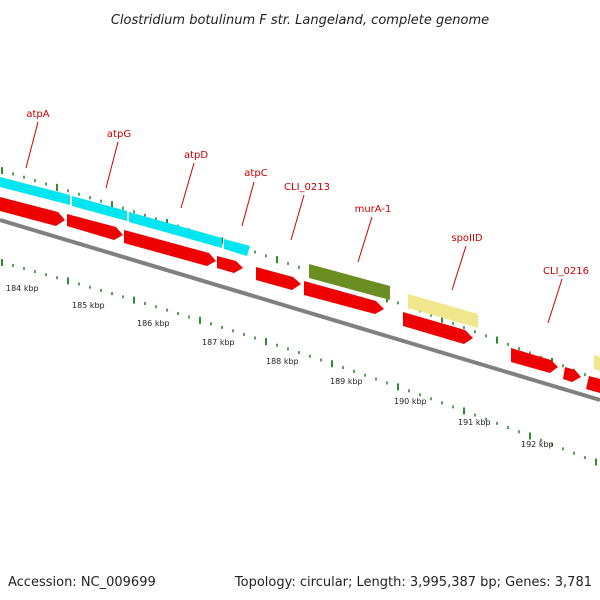  I want to click on gene-label: murA-1, so click(373, 209).